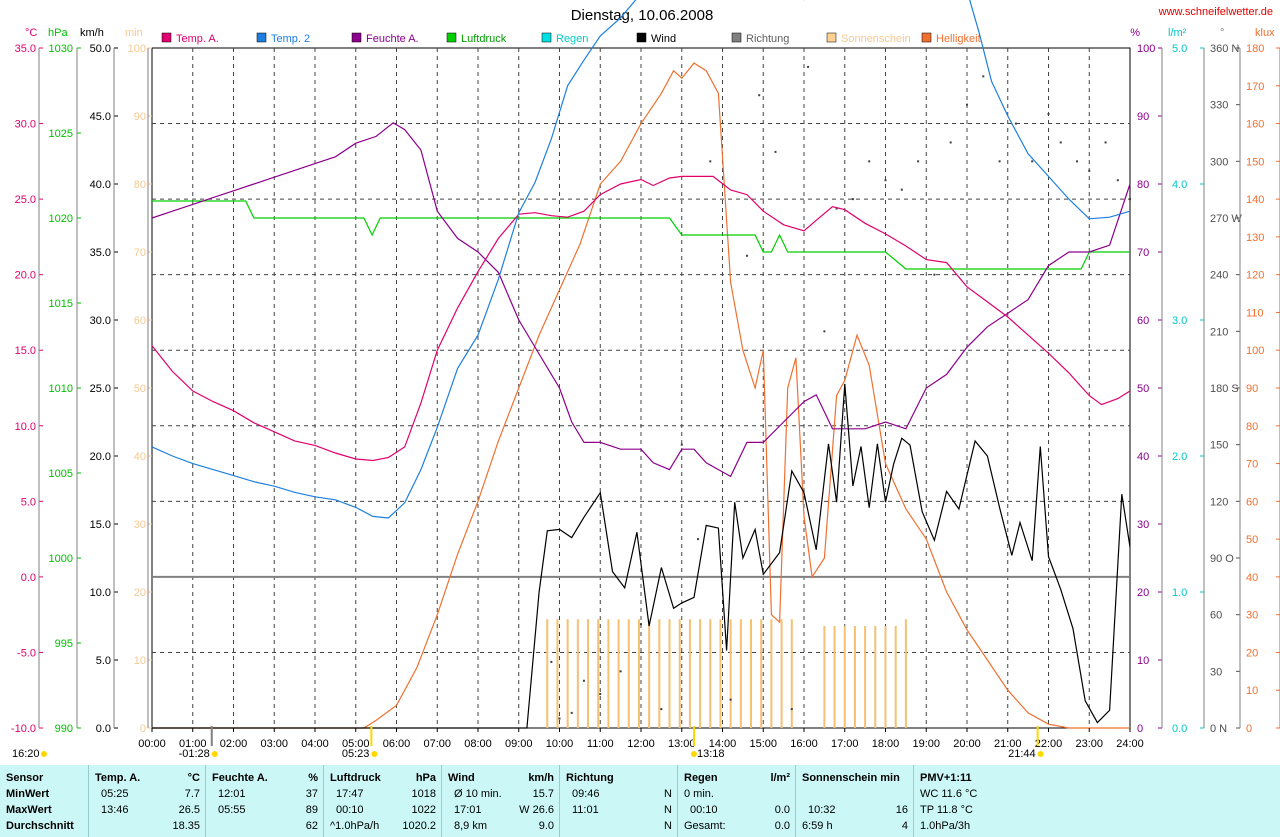 This screenshot has width=1280, height=837. Describe the element at coordinates (25, 125) in the screenshot. I see `axis-tick-label: 30.0` at that location.